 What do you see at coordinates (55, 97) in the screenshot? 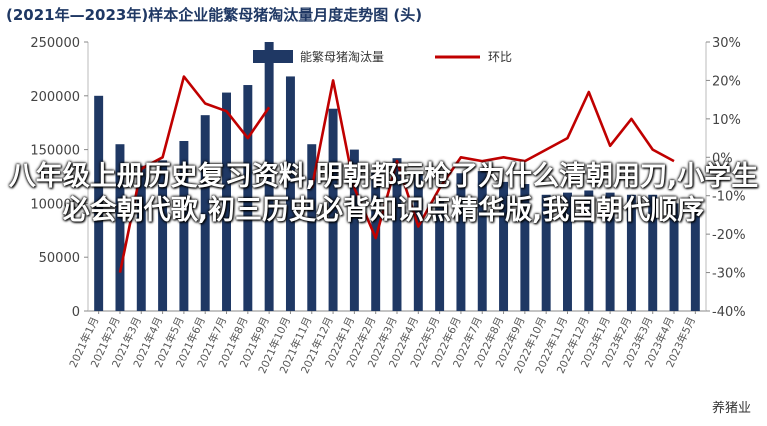
I see `y-tick-left: 200000` at bounding box center [55, 97].